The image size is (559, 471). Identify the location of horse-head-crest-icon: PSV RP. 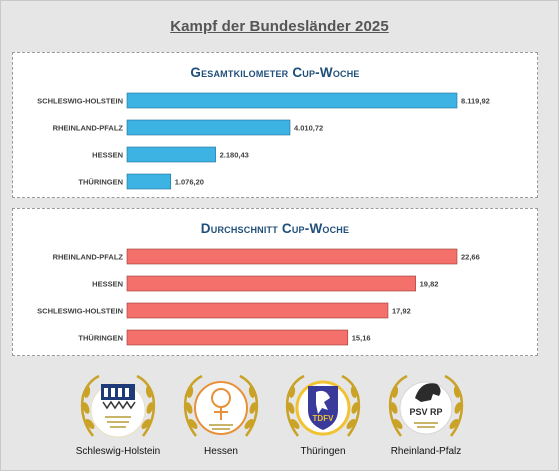
(426, 408).